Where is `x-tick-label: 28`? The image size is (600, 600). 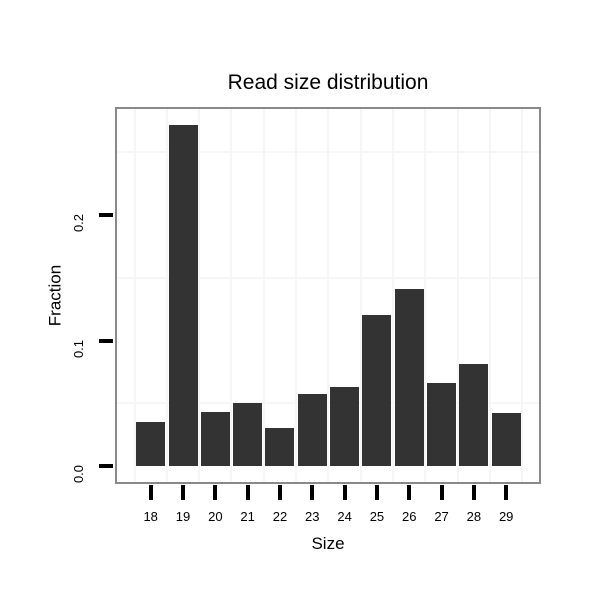
x-tick-label: 28 is located at coordinates (474, 516).